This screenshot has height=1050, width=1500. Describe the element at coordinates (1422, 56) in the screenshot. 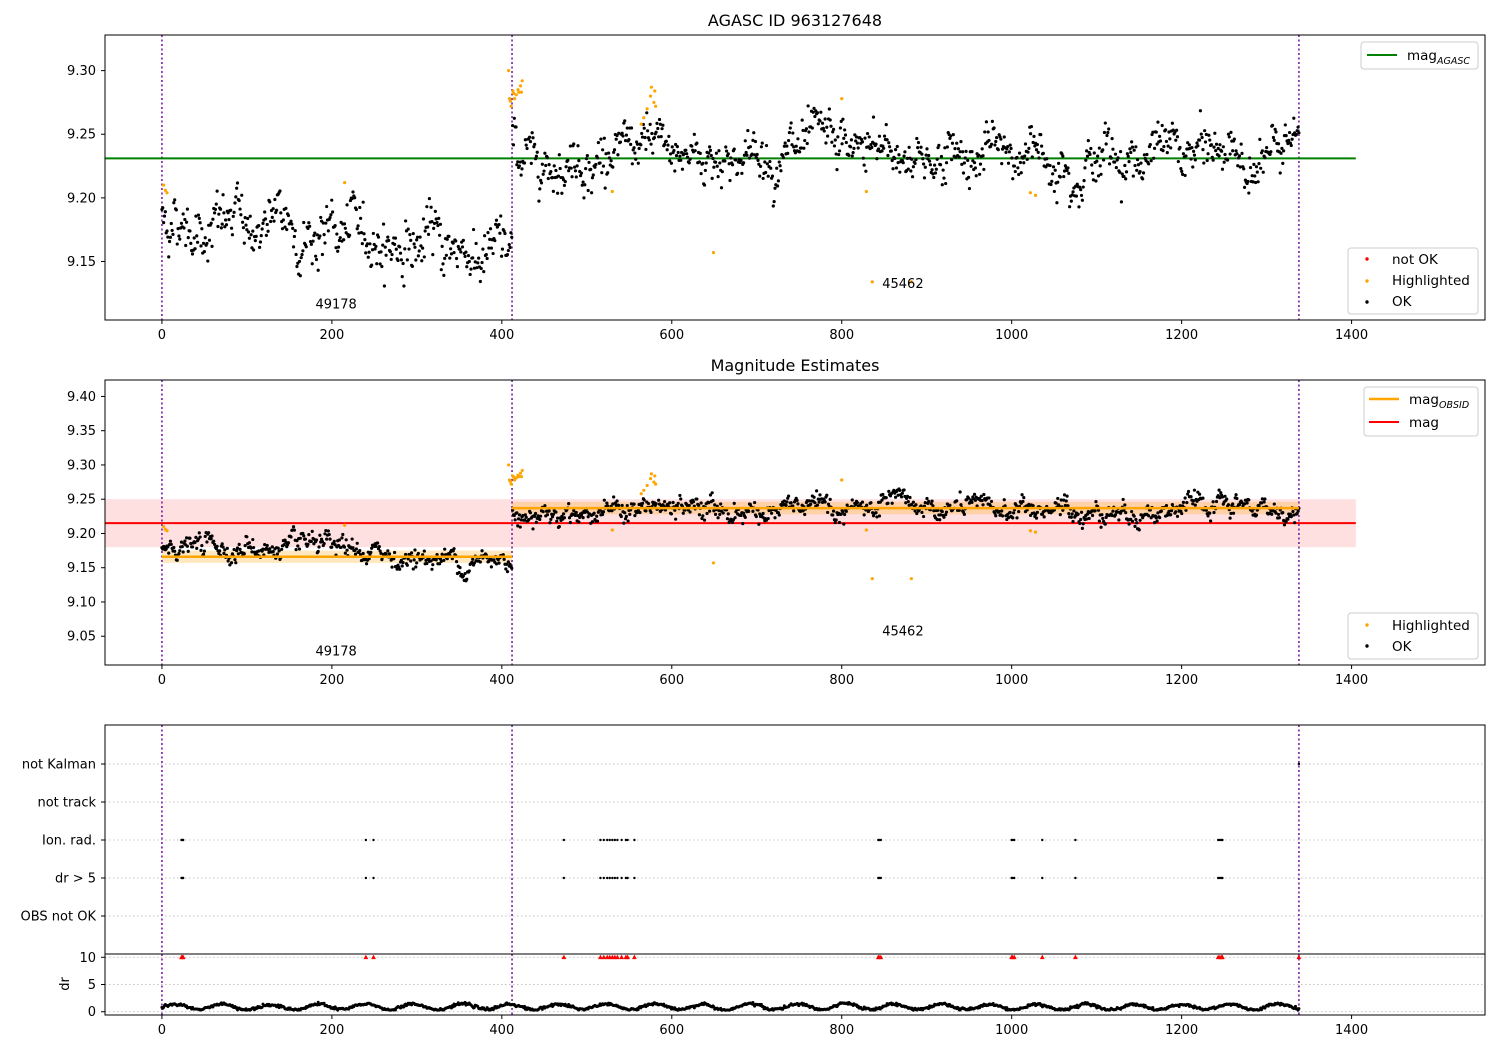

I see `legend-label-mag: mag` at that location.